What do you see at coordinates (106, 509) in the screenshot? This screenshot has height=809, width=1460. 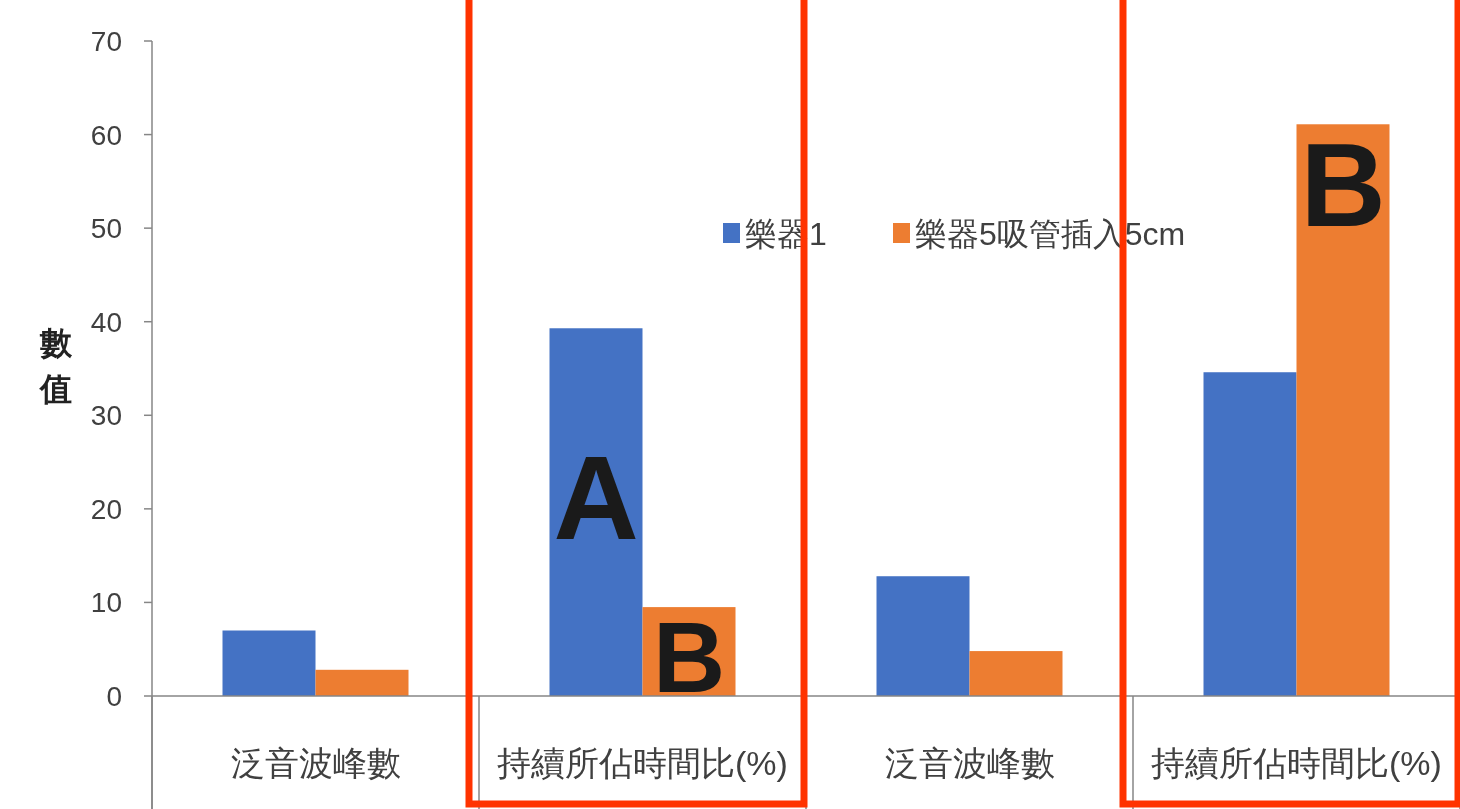 I see `y-tick-label: 20` at bounding box center [106, 509].